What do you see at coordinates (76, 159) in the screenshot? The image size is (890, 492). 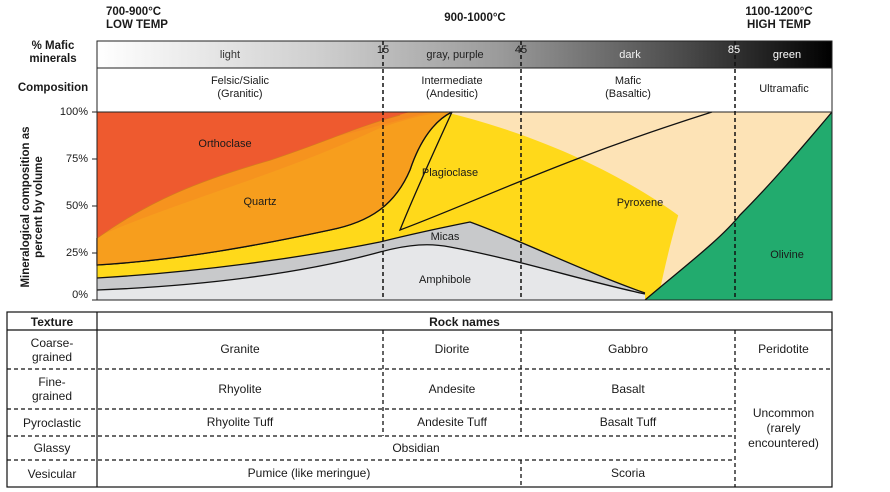 I see `y-tick-75: 75%` at bounding box center [76, 159].